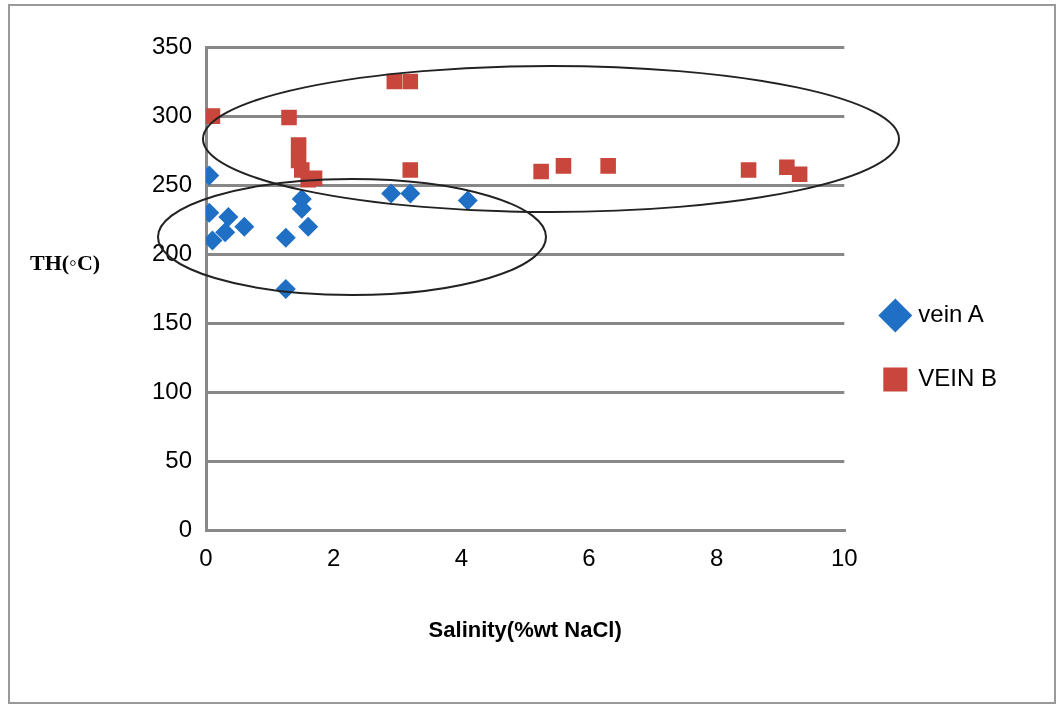  What do you see at coordinates (172, 45) in the screenshot?
I see `y-tick-label: 350` at bounding box center [172, 45].